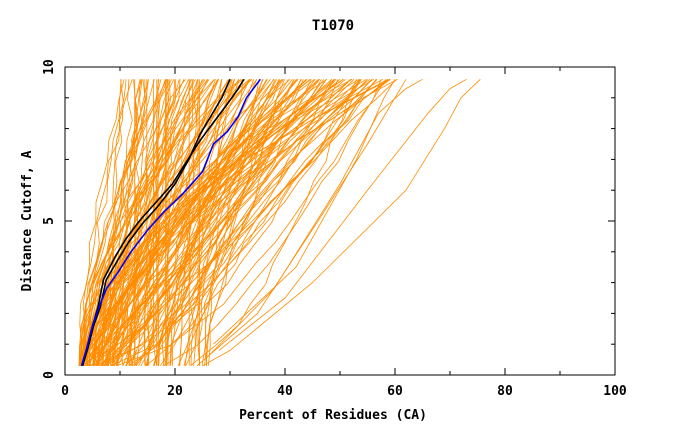 Image resolution: width=680 pixels, height=440 pixels. I want to click on y-tick-label: 0, so click(49, 375).